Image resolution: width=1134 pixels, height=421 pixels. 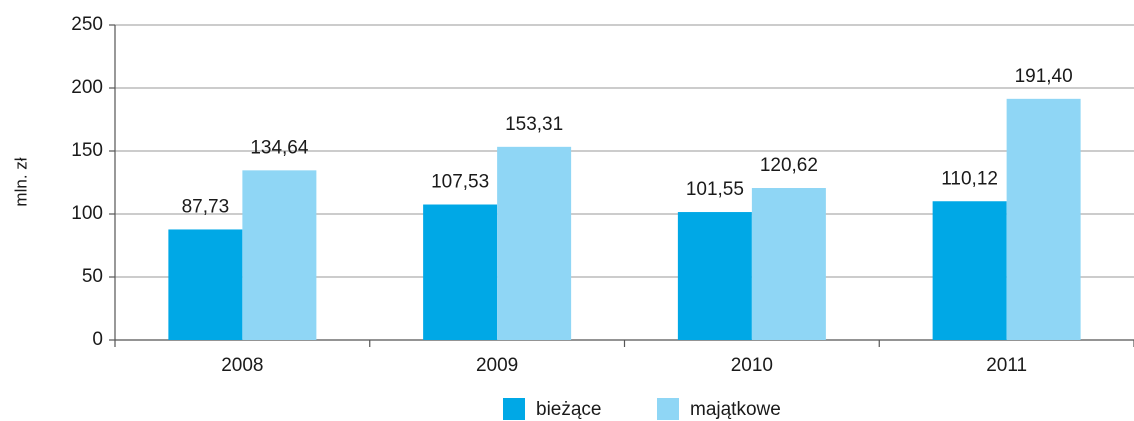 What do you see at coordinates (87, 150) in the screenshot?
I see `y-tick-label: 150` at bounding box center [87, 150].